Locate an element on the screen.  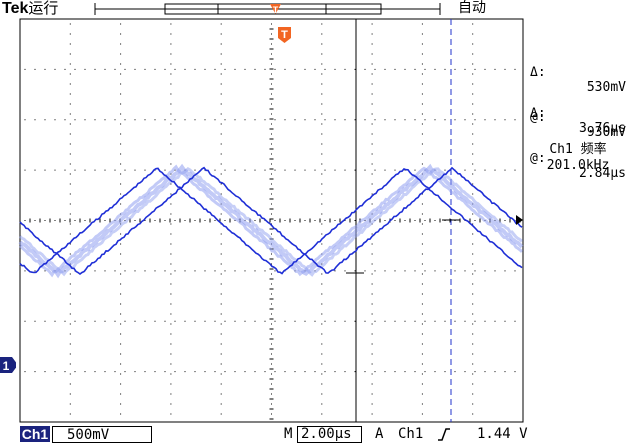
voltage-delta-value: 530mV is located at coordinates (606, 87).